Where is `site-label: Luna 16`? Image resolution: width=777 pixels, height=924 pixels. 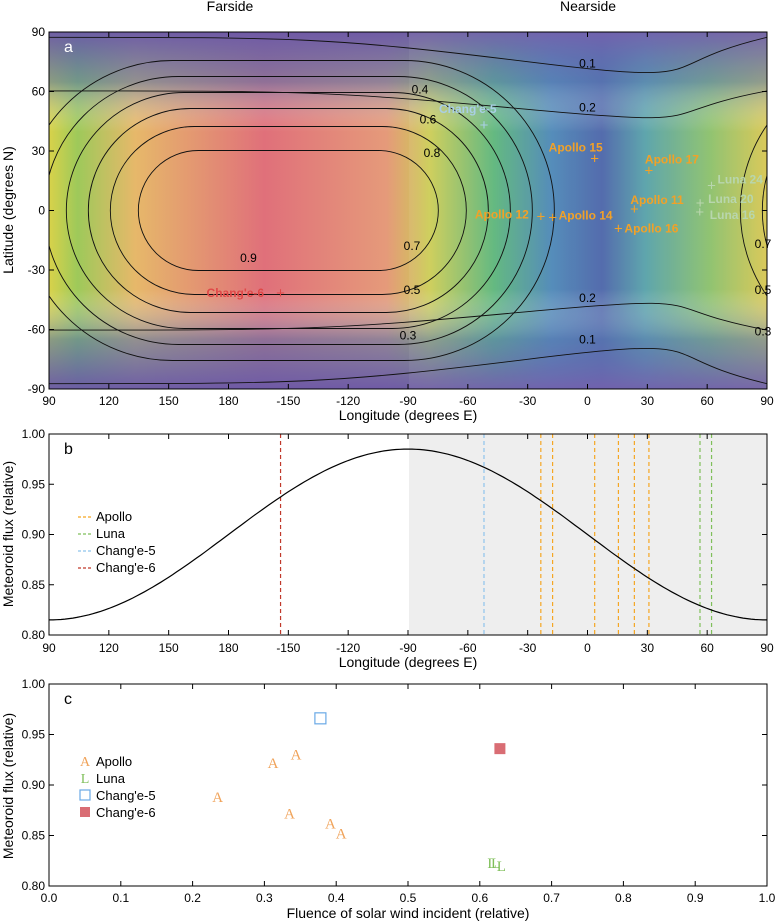 site-label: Luna 16 is located at coordinates (733, 215).